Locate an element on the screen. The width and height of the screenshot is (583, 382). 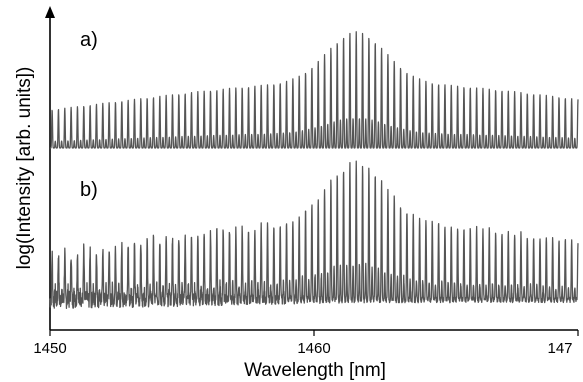
x-ticks: 1450 1460 147 is located at coordinates (306, 343).